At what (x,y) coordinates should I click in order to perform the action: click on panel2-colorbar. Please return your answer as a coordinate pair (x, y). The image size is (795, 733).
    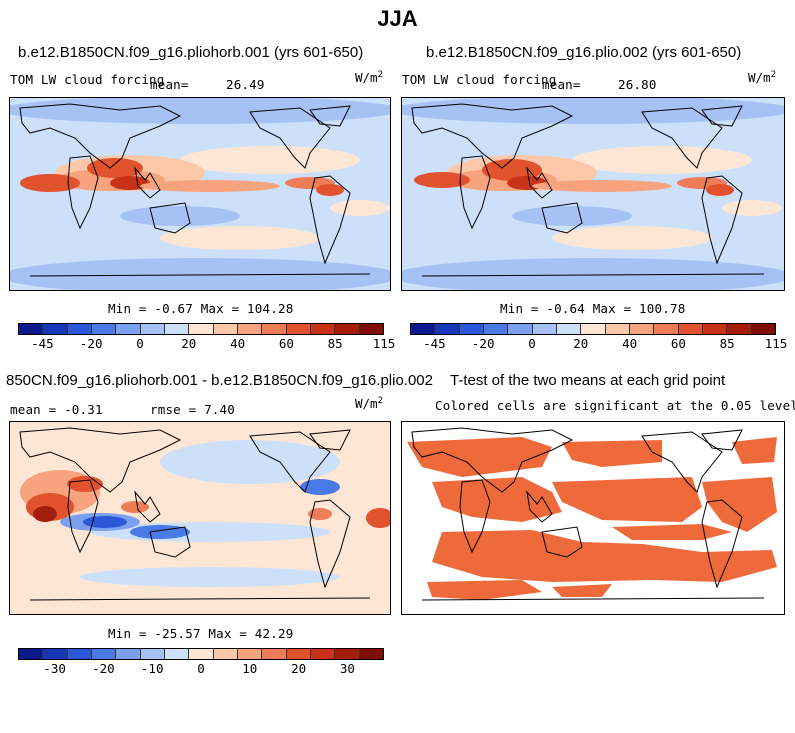
    Looking at the image, I should click on (593, 329).